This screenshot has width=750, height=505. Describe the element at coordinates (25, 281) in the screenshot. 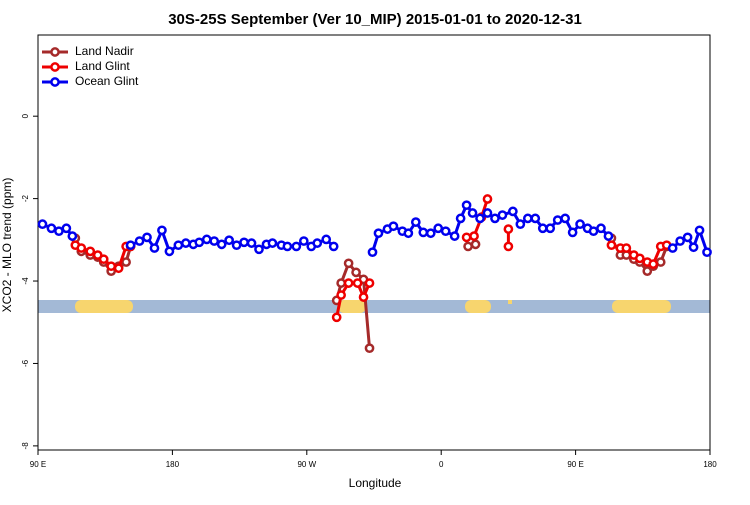

I see `y-tick-label: -4` at that location.